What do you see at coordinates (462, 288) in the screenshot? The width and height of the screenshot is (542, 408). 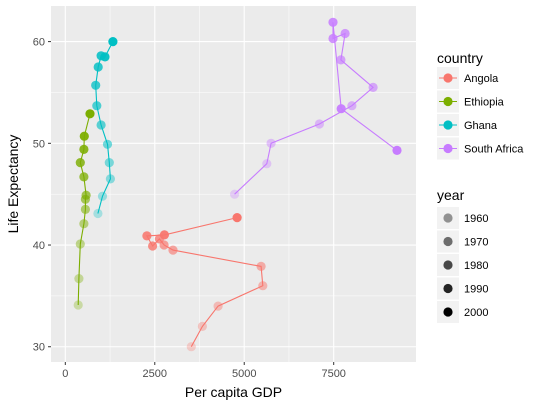 I see `year-legend-item-1990: 1990` at bounding box center [462, 288].